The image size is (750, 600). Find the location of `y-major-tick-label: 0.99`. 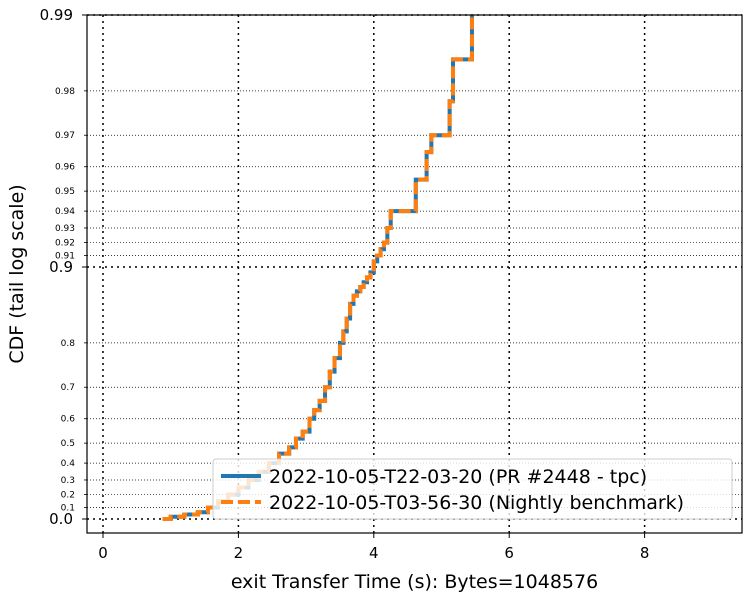

y-major-tick-label: 0.99 is located at coordinates (56, 15).